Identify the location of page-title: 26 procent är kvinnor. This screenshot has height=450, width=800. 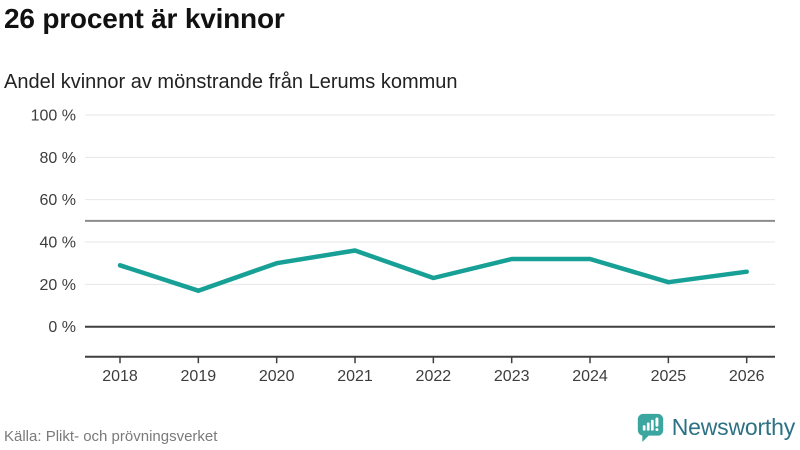
(144, 18).